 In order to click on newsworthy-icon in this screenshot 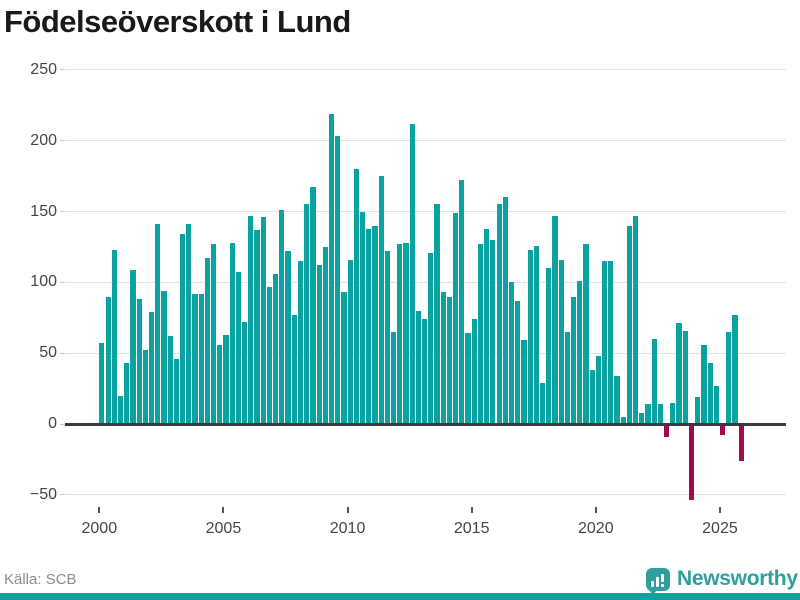, I will do `click(658, 581)`.